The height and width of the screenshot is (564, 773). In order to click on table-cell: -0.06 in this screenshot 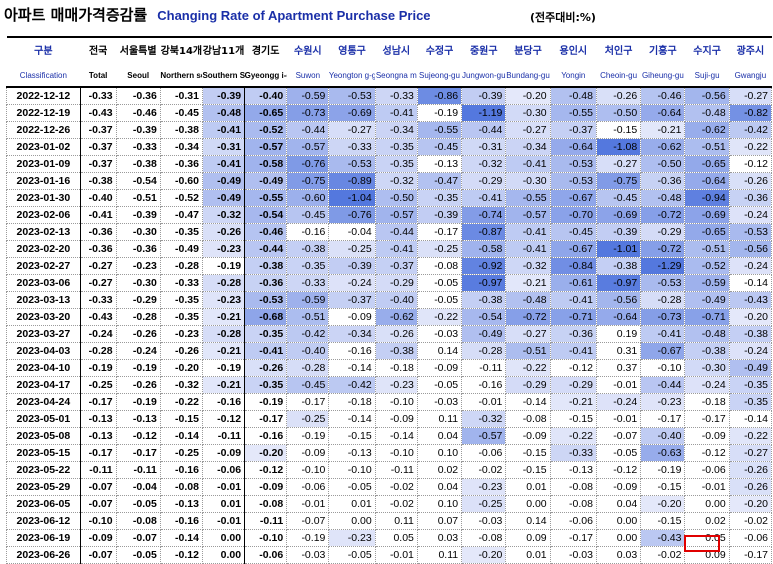, I will do `click(573, 521)`.